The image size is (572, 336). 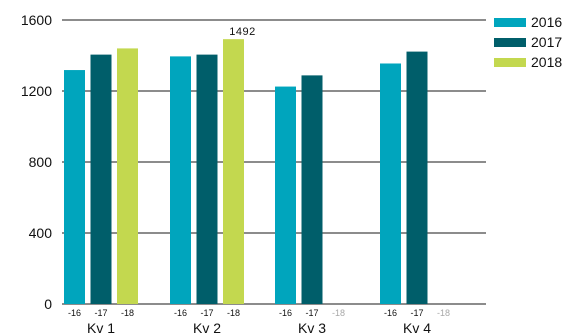 What do you see at coordinates (207, 328) in the screenshot?
I see `x-category-label: Kv 2` at bounding box center [207, 328].